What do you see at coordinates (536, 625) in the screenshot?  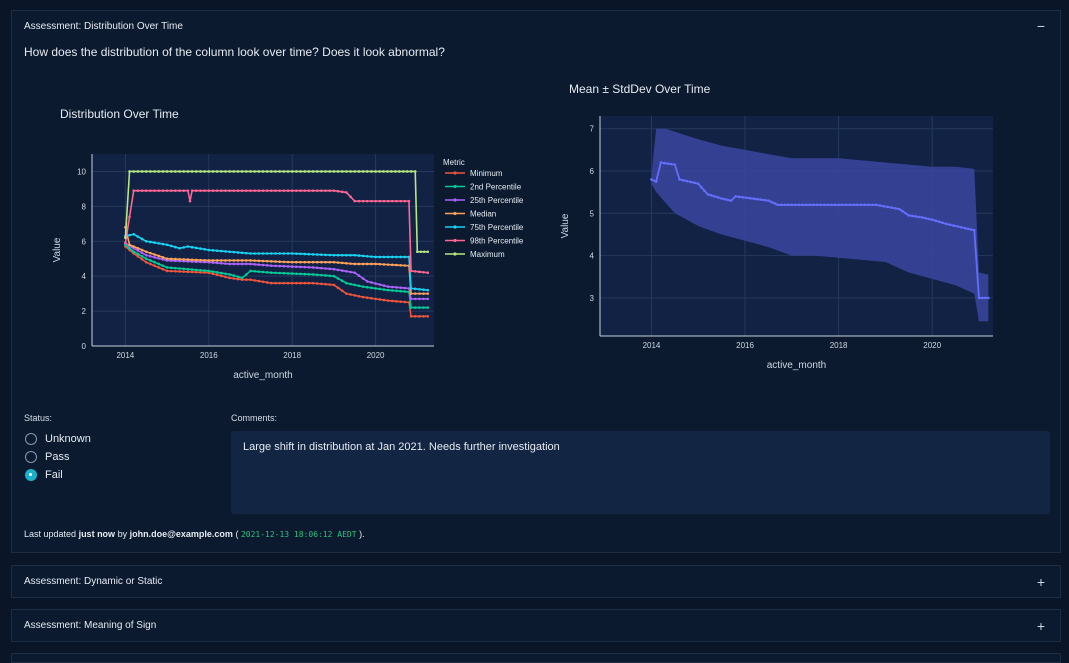 I see `assessment-header-meaning-of-sign: Assessment: Meaning of Sign +` at bounding box center [536, 625].